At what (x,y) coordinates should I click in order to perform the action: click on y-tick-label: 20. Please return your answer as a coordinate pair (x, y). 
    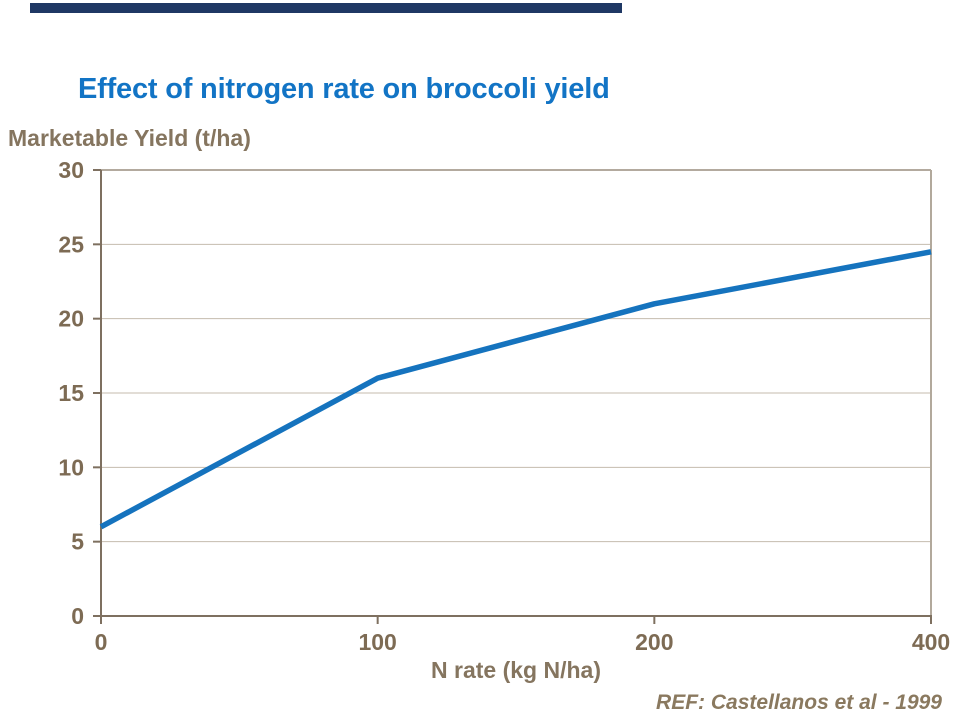
    Looking at the image, I should click on (71, 319).